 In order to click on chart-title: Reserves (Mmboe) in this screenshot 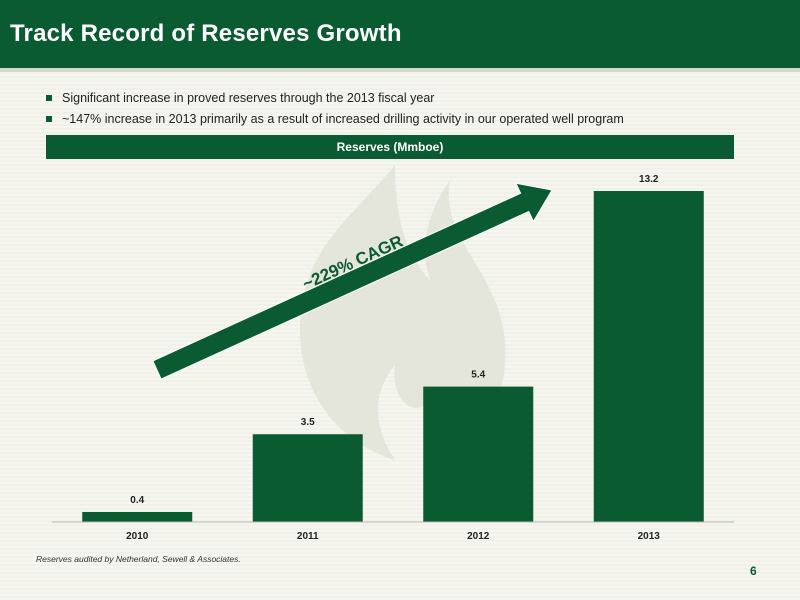, I will do `click(390, 147)`.